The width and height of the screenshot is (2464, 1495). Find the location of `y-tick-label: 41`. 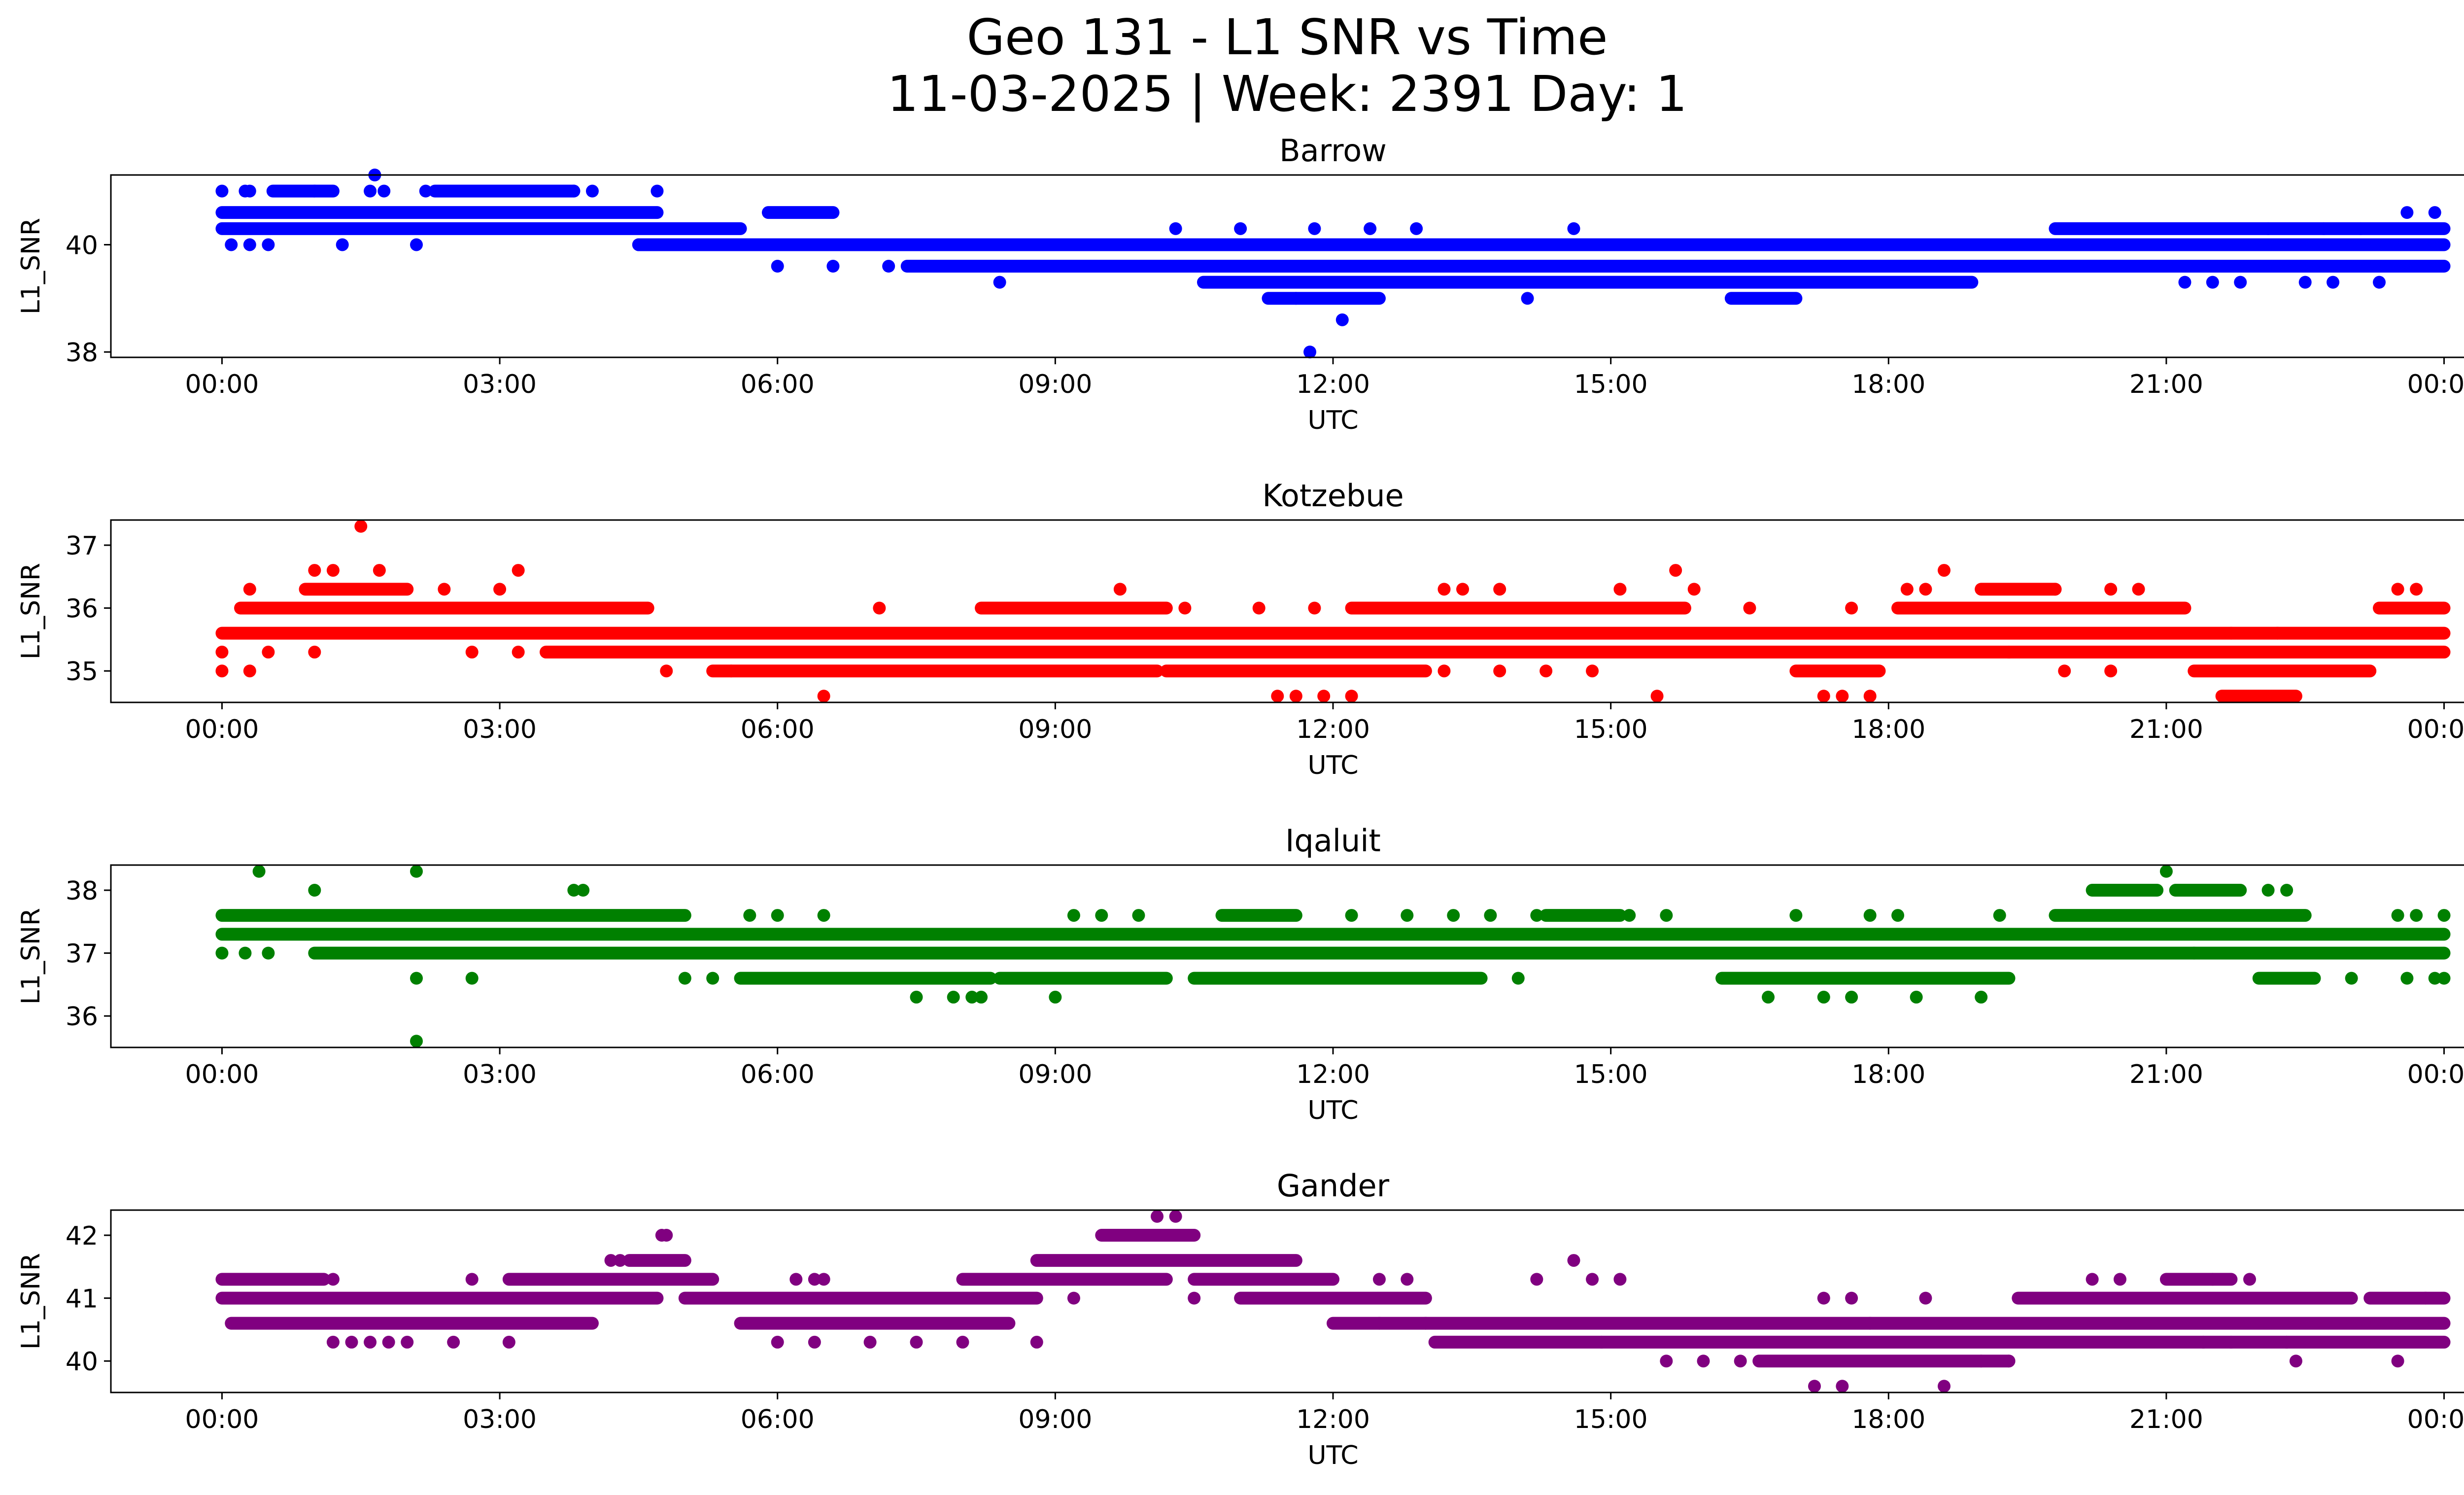

y-tick-label: 41 is located at coordinates (82, 1299).